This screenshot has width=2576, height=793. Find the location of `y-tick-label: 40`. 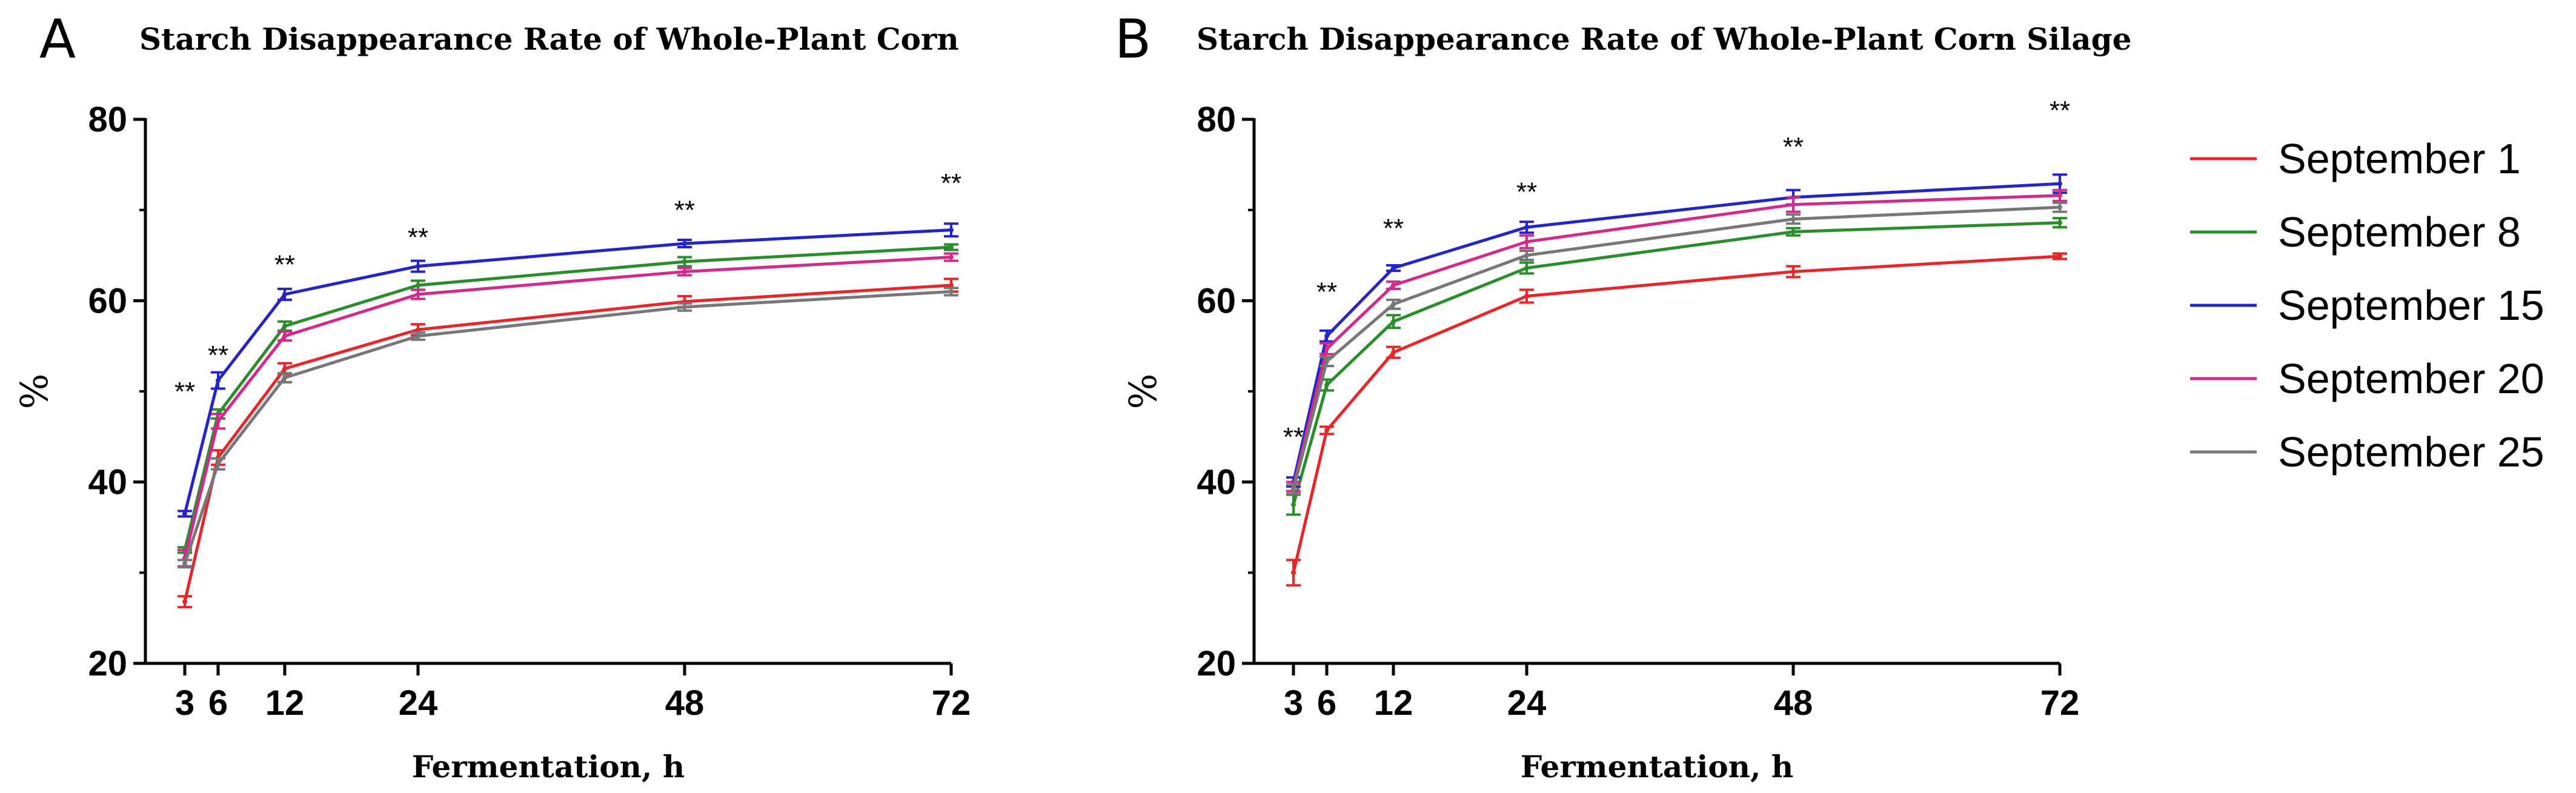

y-tick-label: 40 is located at coordinates (1216, 482).